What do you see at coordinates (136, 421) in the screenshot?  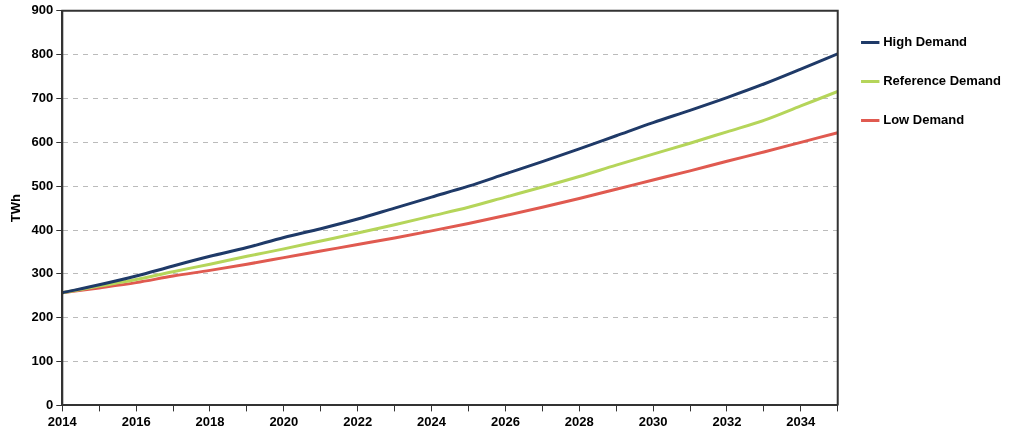 I see `x-tick-label: 2016` at bounding box center [136, 421].